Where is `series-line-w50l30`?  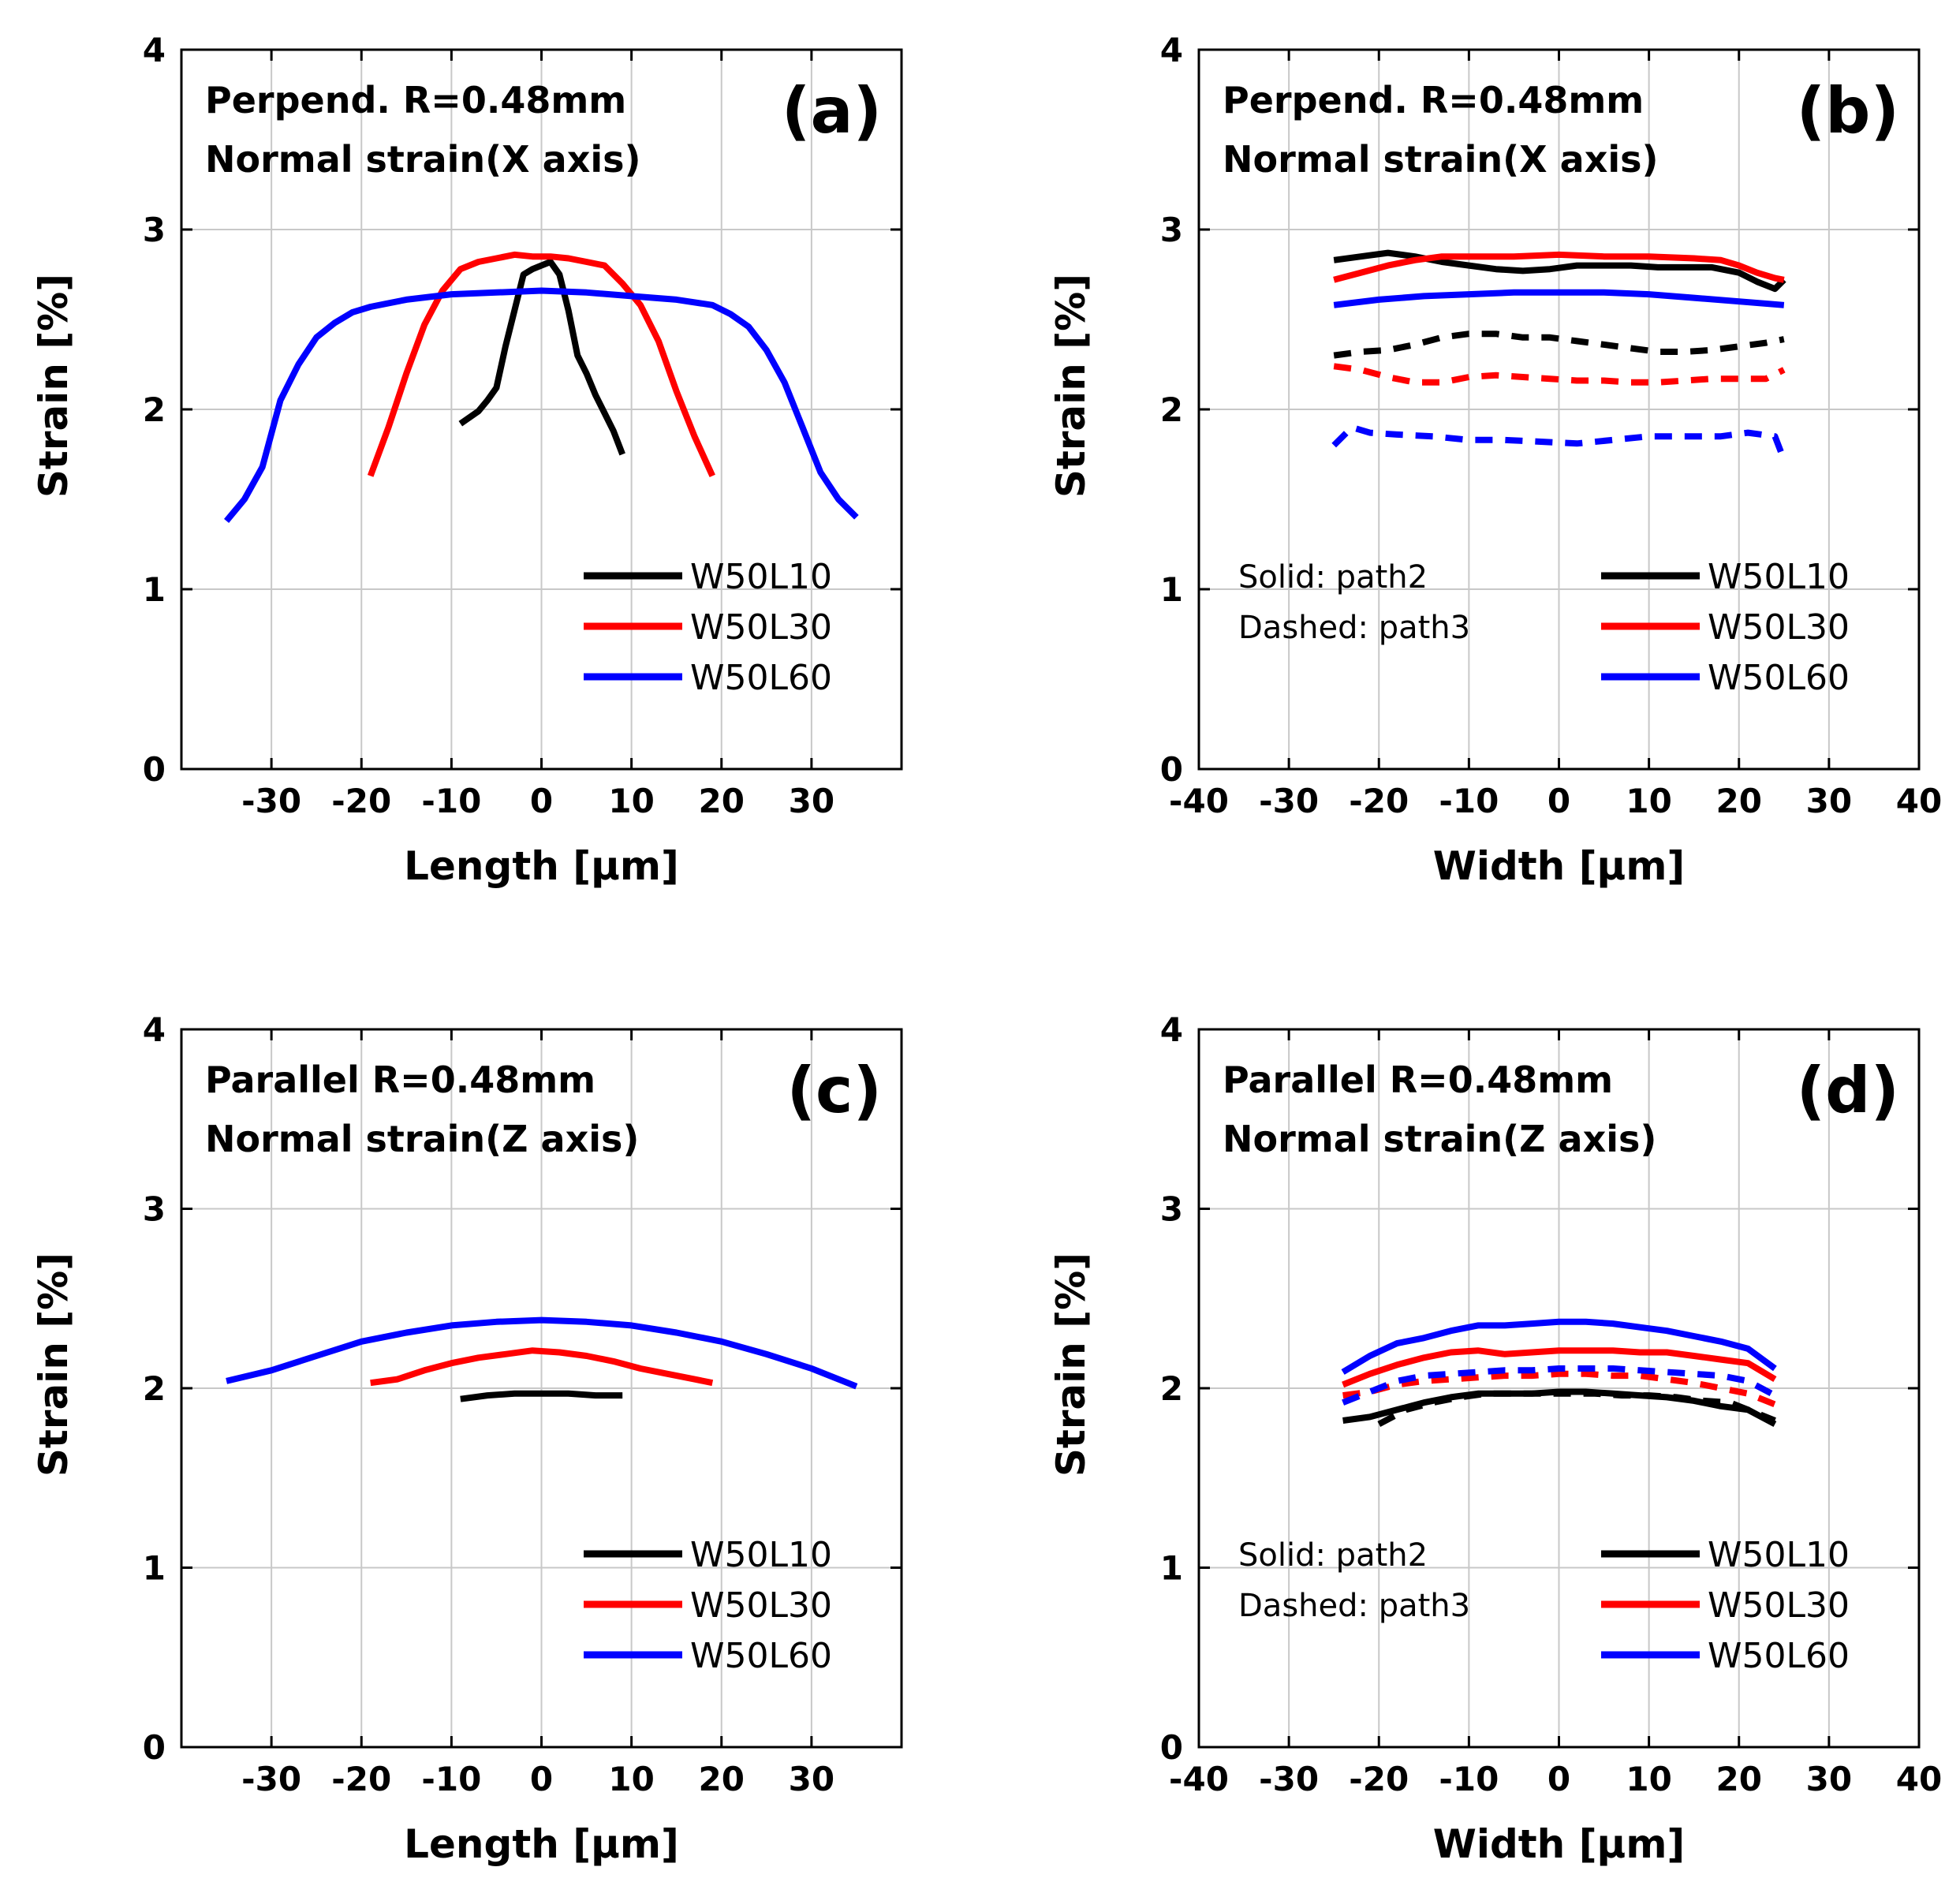
series-line-w50l30 is located at coordinates (541, 365).